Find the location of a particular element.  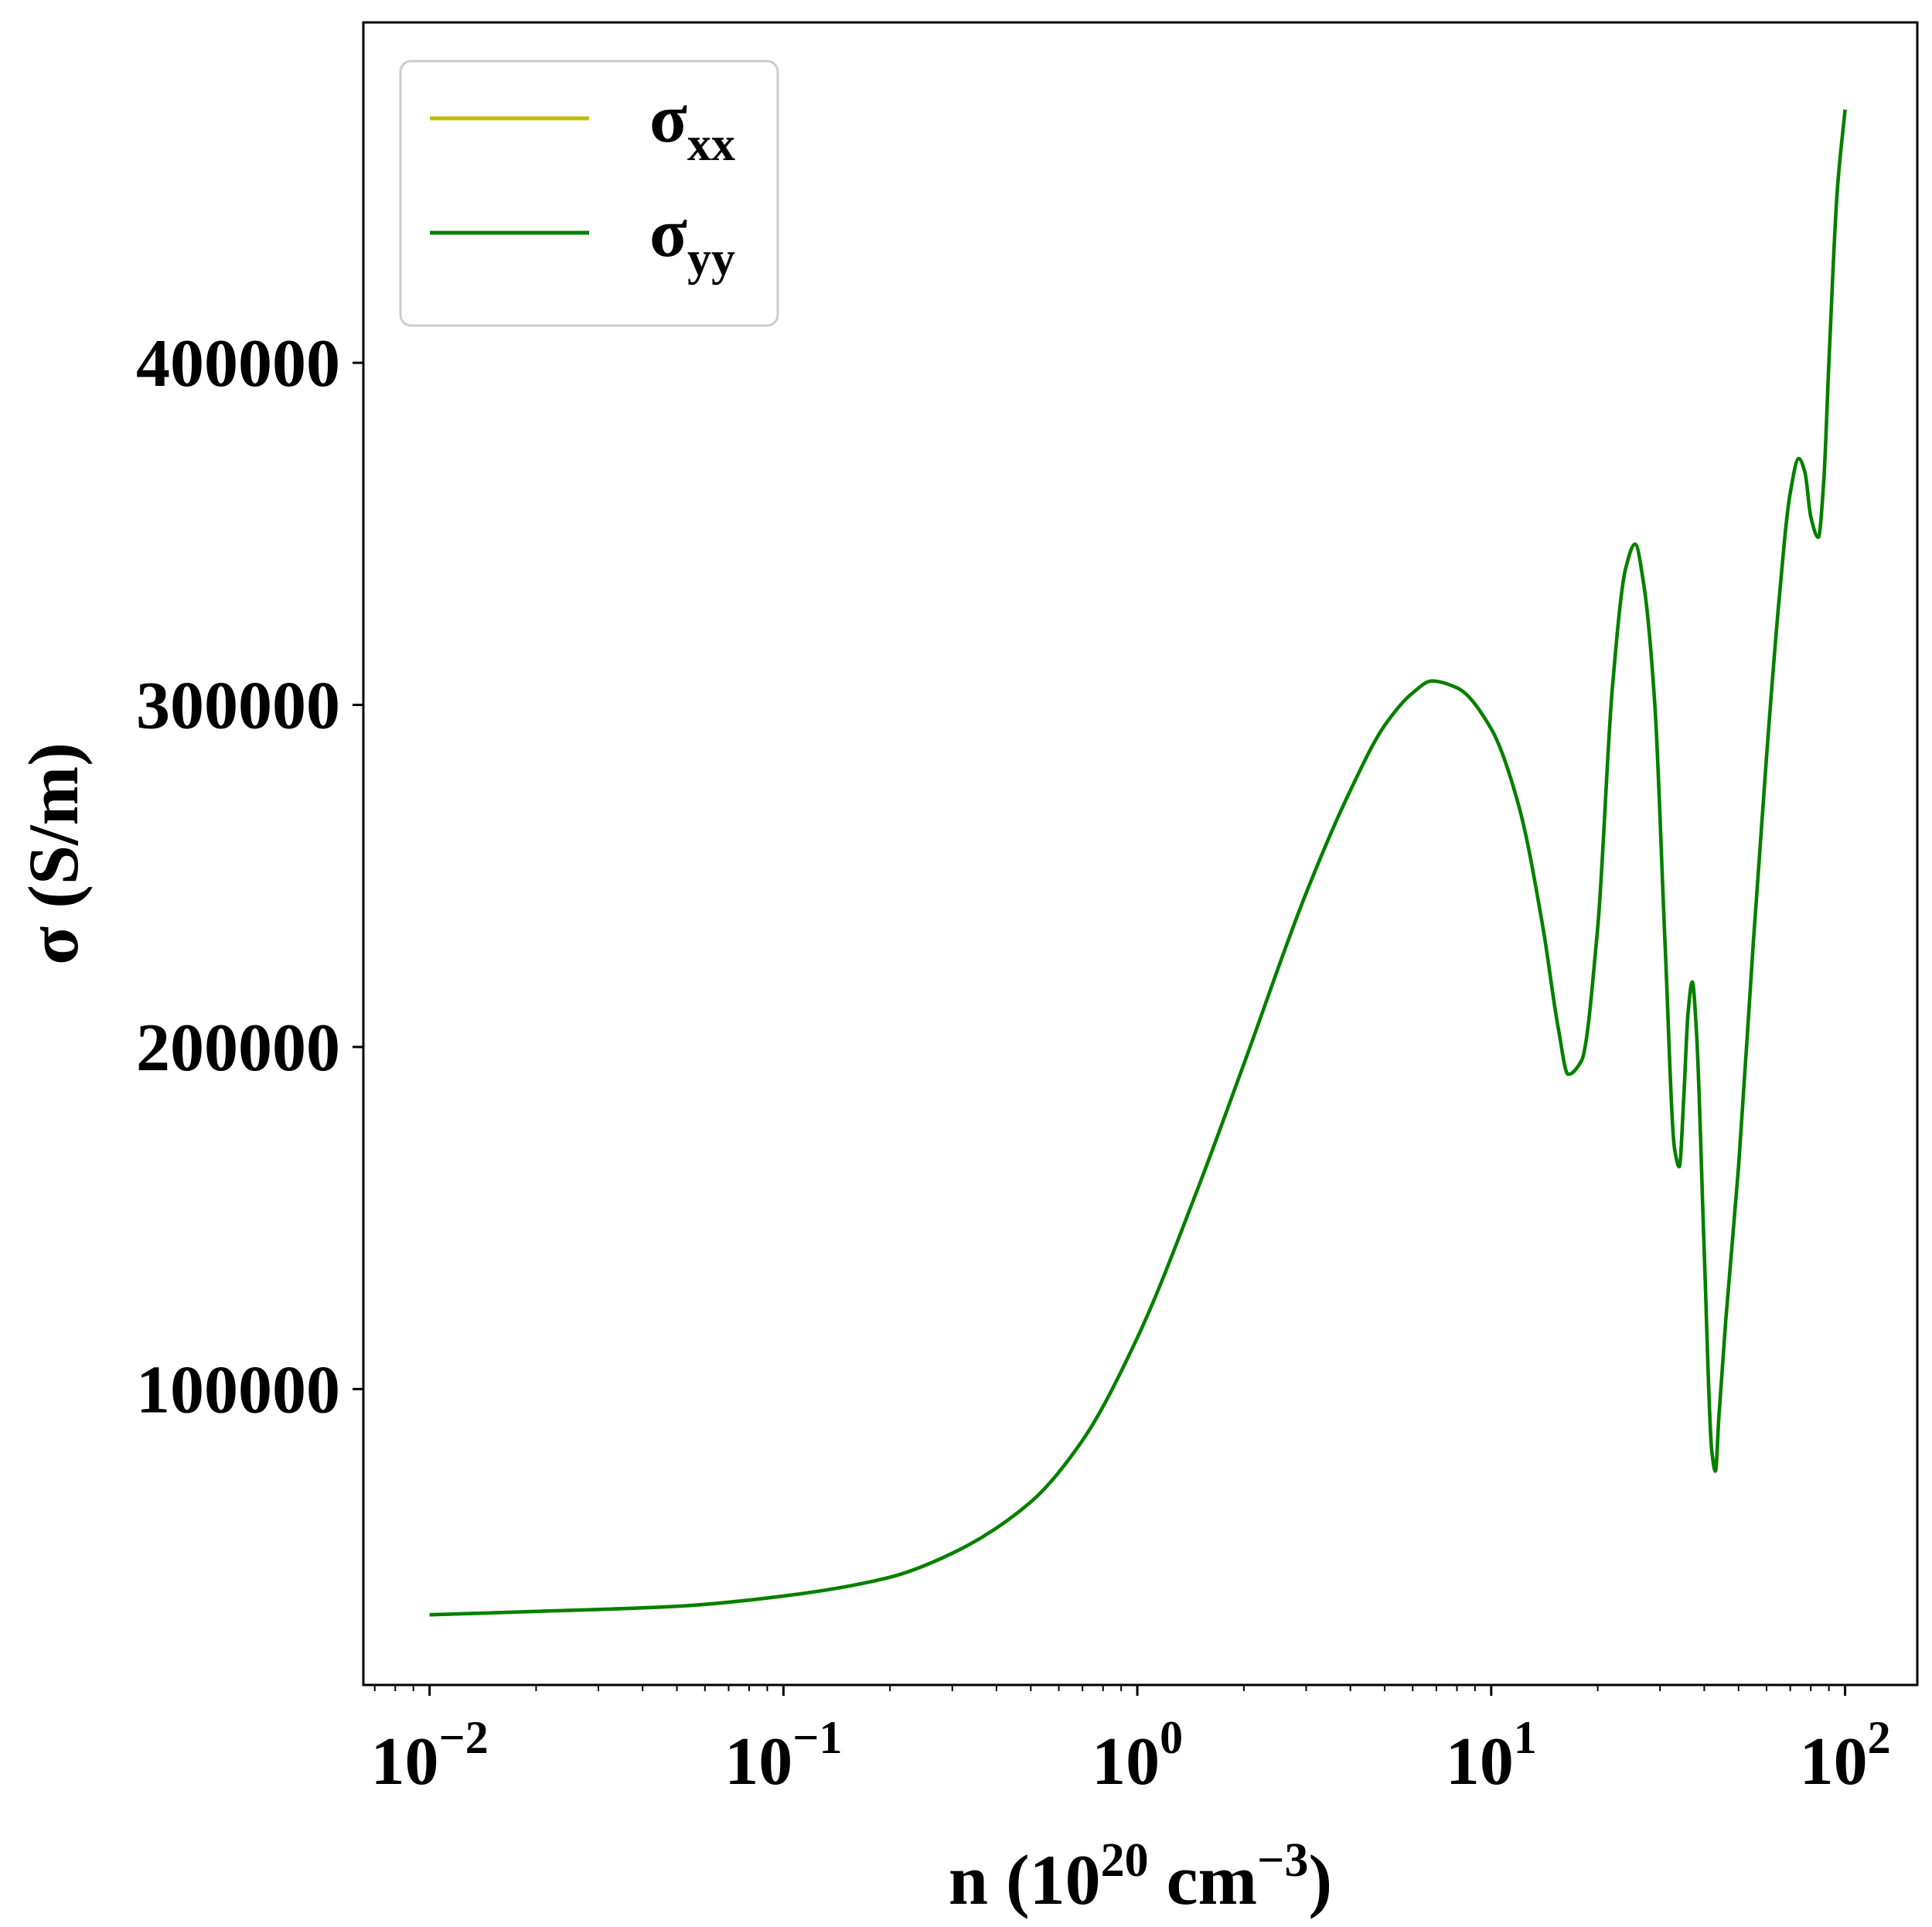

x-tick-label: 10⁻² is located at coordinates (430, 1755).